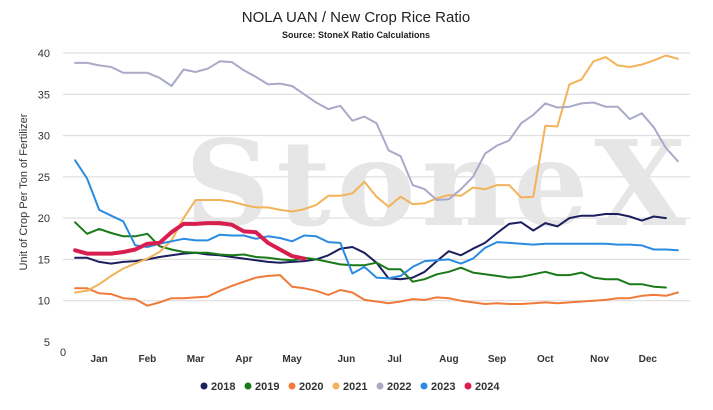 The image size is (713, 410). What do you see at coordinates (267, 387) in the screenshot?
I see `legend-label: 2019` at bounding box center [267, 387].